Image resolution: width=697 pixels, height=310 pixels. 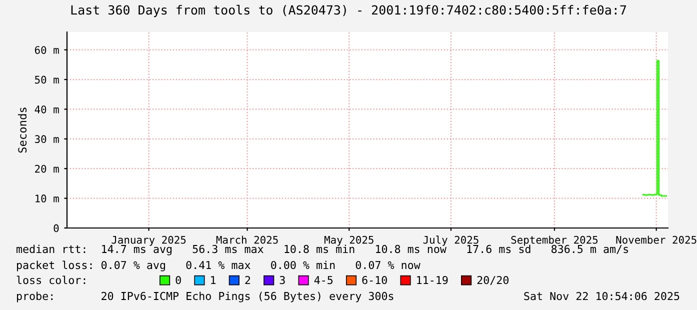 What do you see at coordinates (218, 266) in the screenshot?
I see `text: packet loss: 0.07 % avg 0.41 % max 0.00 % min 0.07 % now` at bounding box center [218, 266].